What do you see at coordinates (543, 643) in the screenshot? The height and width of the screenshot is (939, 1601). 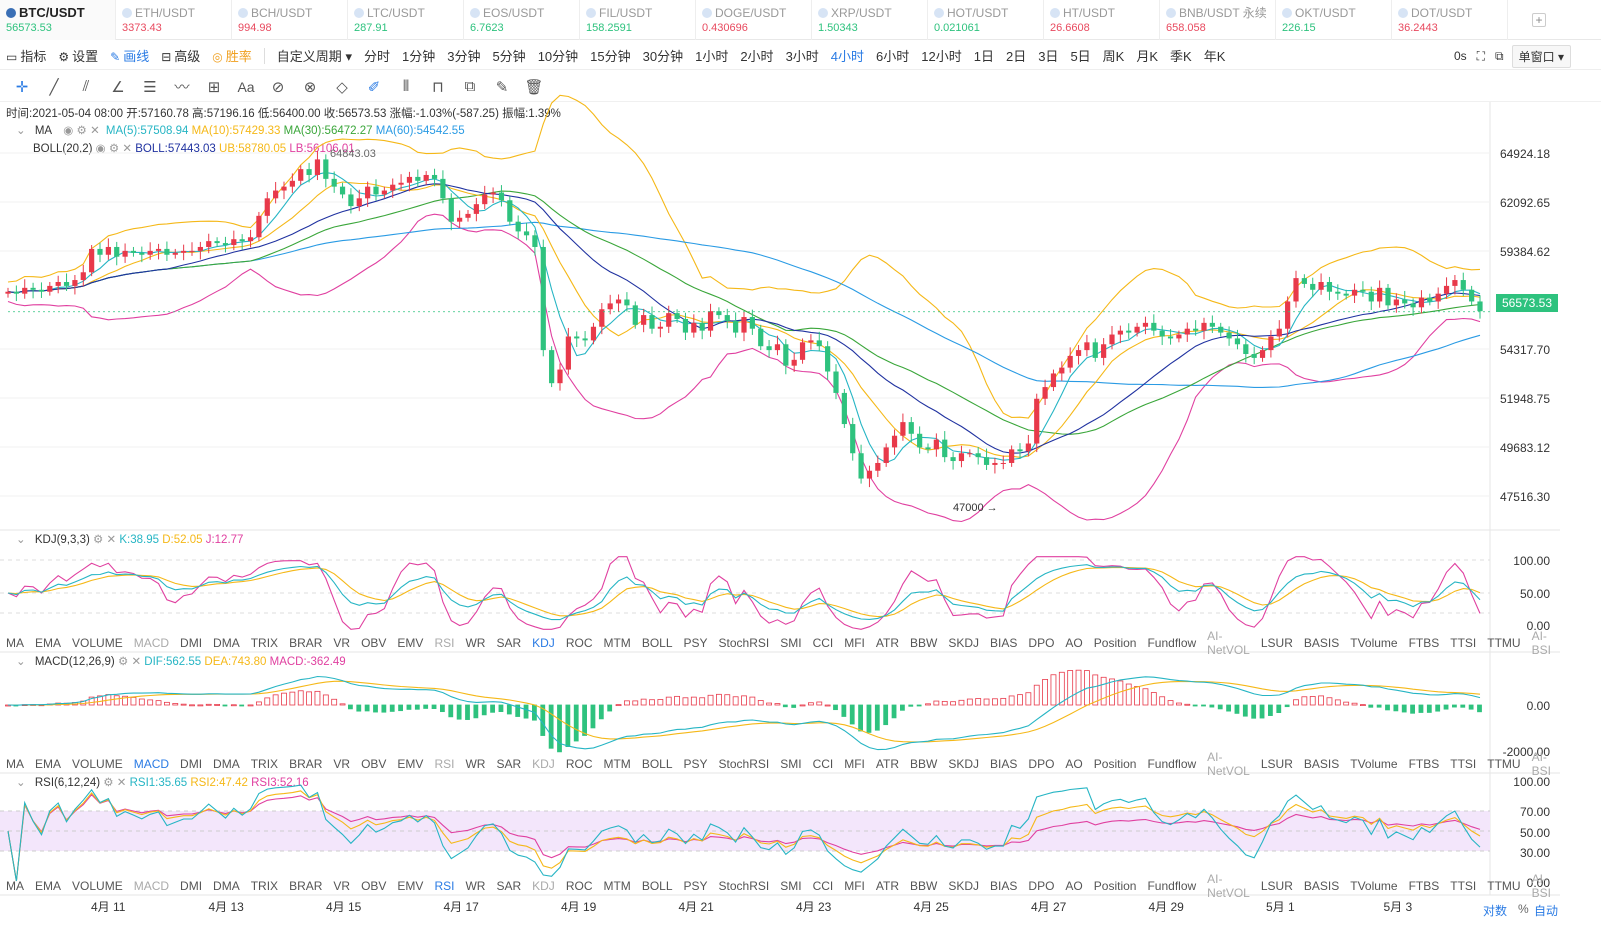 I see `indicator-tab-kdj: KDJ` at bounding box center [543, 643].